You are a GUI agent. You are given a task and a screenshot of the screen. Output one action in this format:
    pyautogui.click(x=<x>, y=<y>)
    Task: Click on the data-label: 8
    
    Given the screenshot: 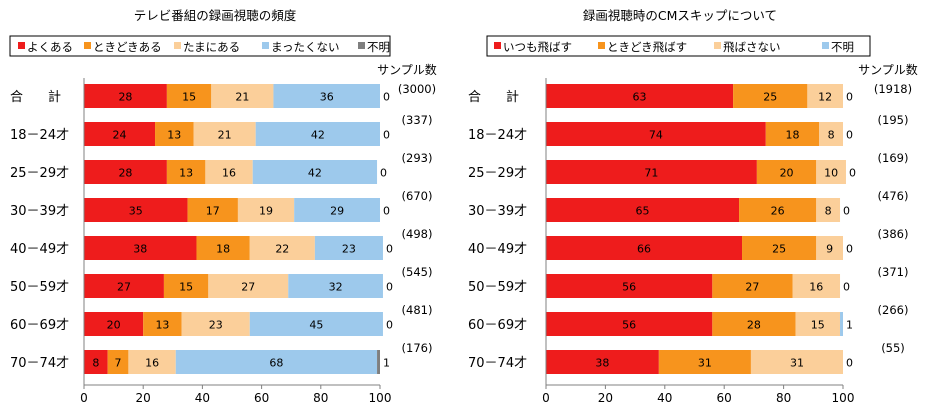 What is the action you would take?
    pyautogui.click(x=828, y=211)
    